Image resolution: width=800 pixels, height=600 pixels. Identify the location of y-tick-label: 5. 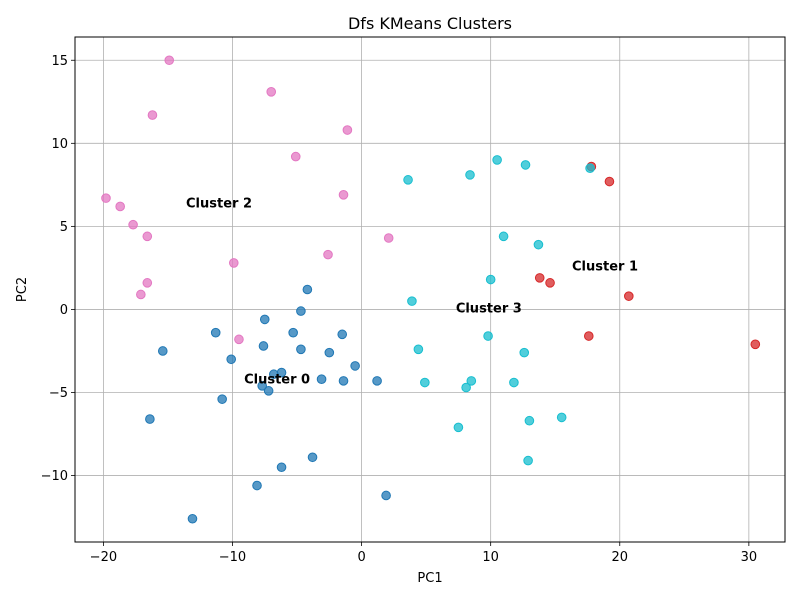
(64, 227).